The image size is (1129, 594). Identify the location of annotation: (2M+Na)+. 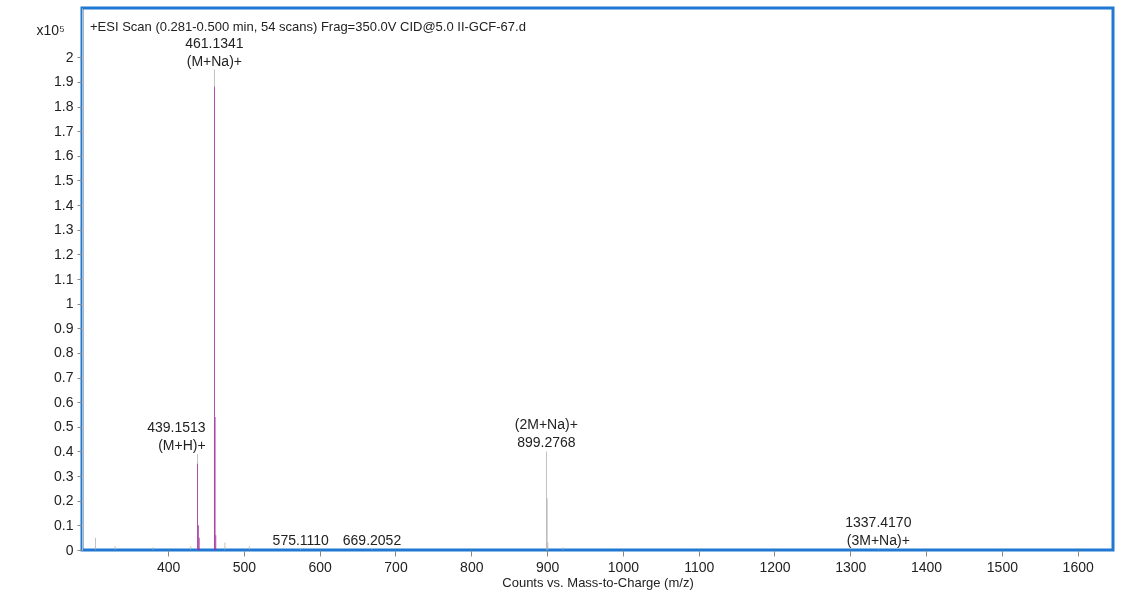
(546, 424).